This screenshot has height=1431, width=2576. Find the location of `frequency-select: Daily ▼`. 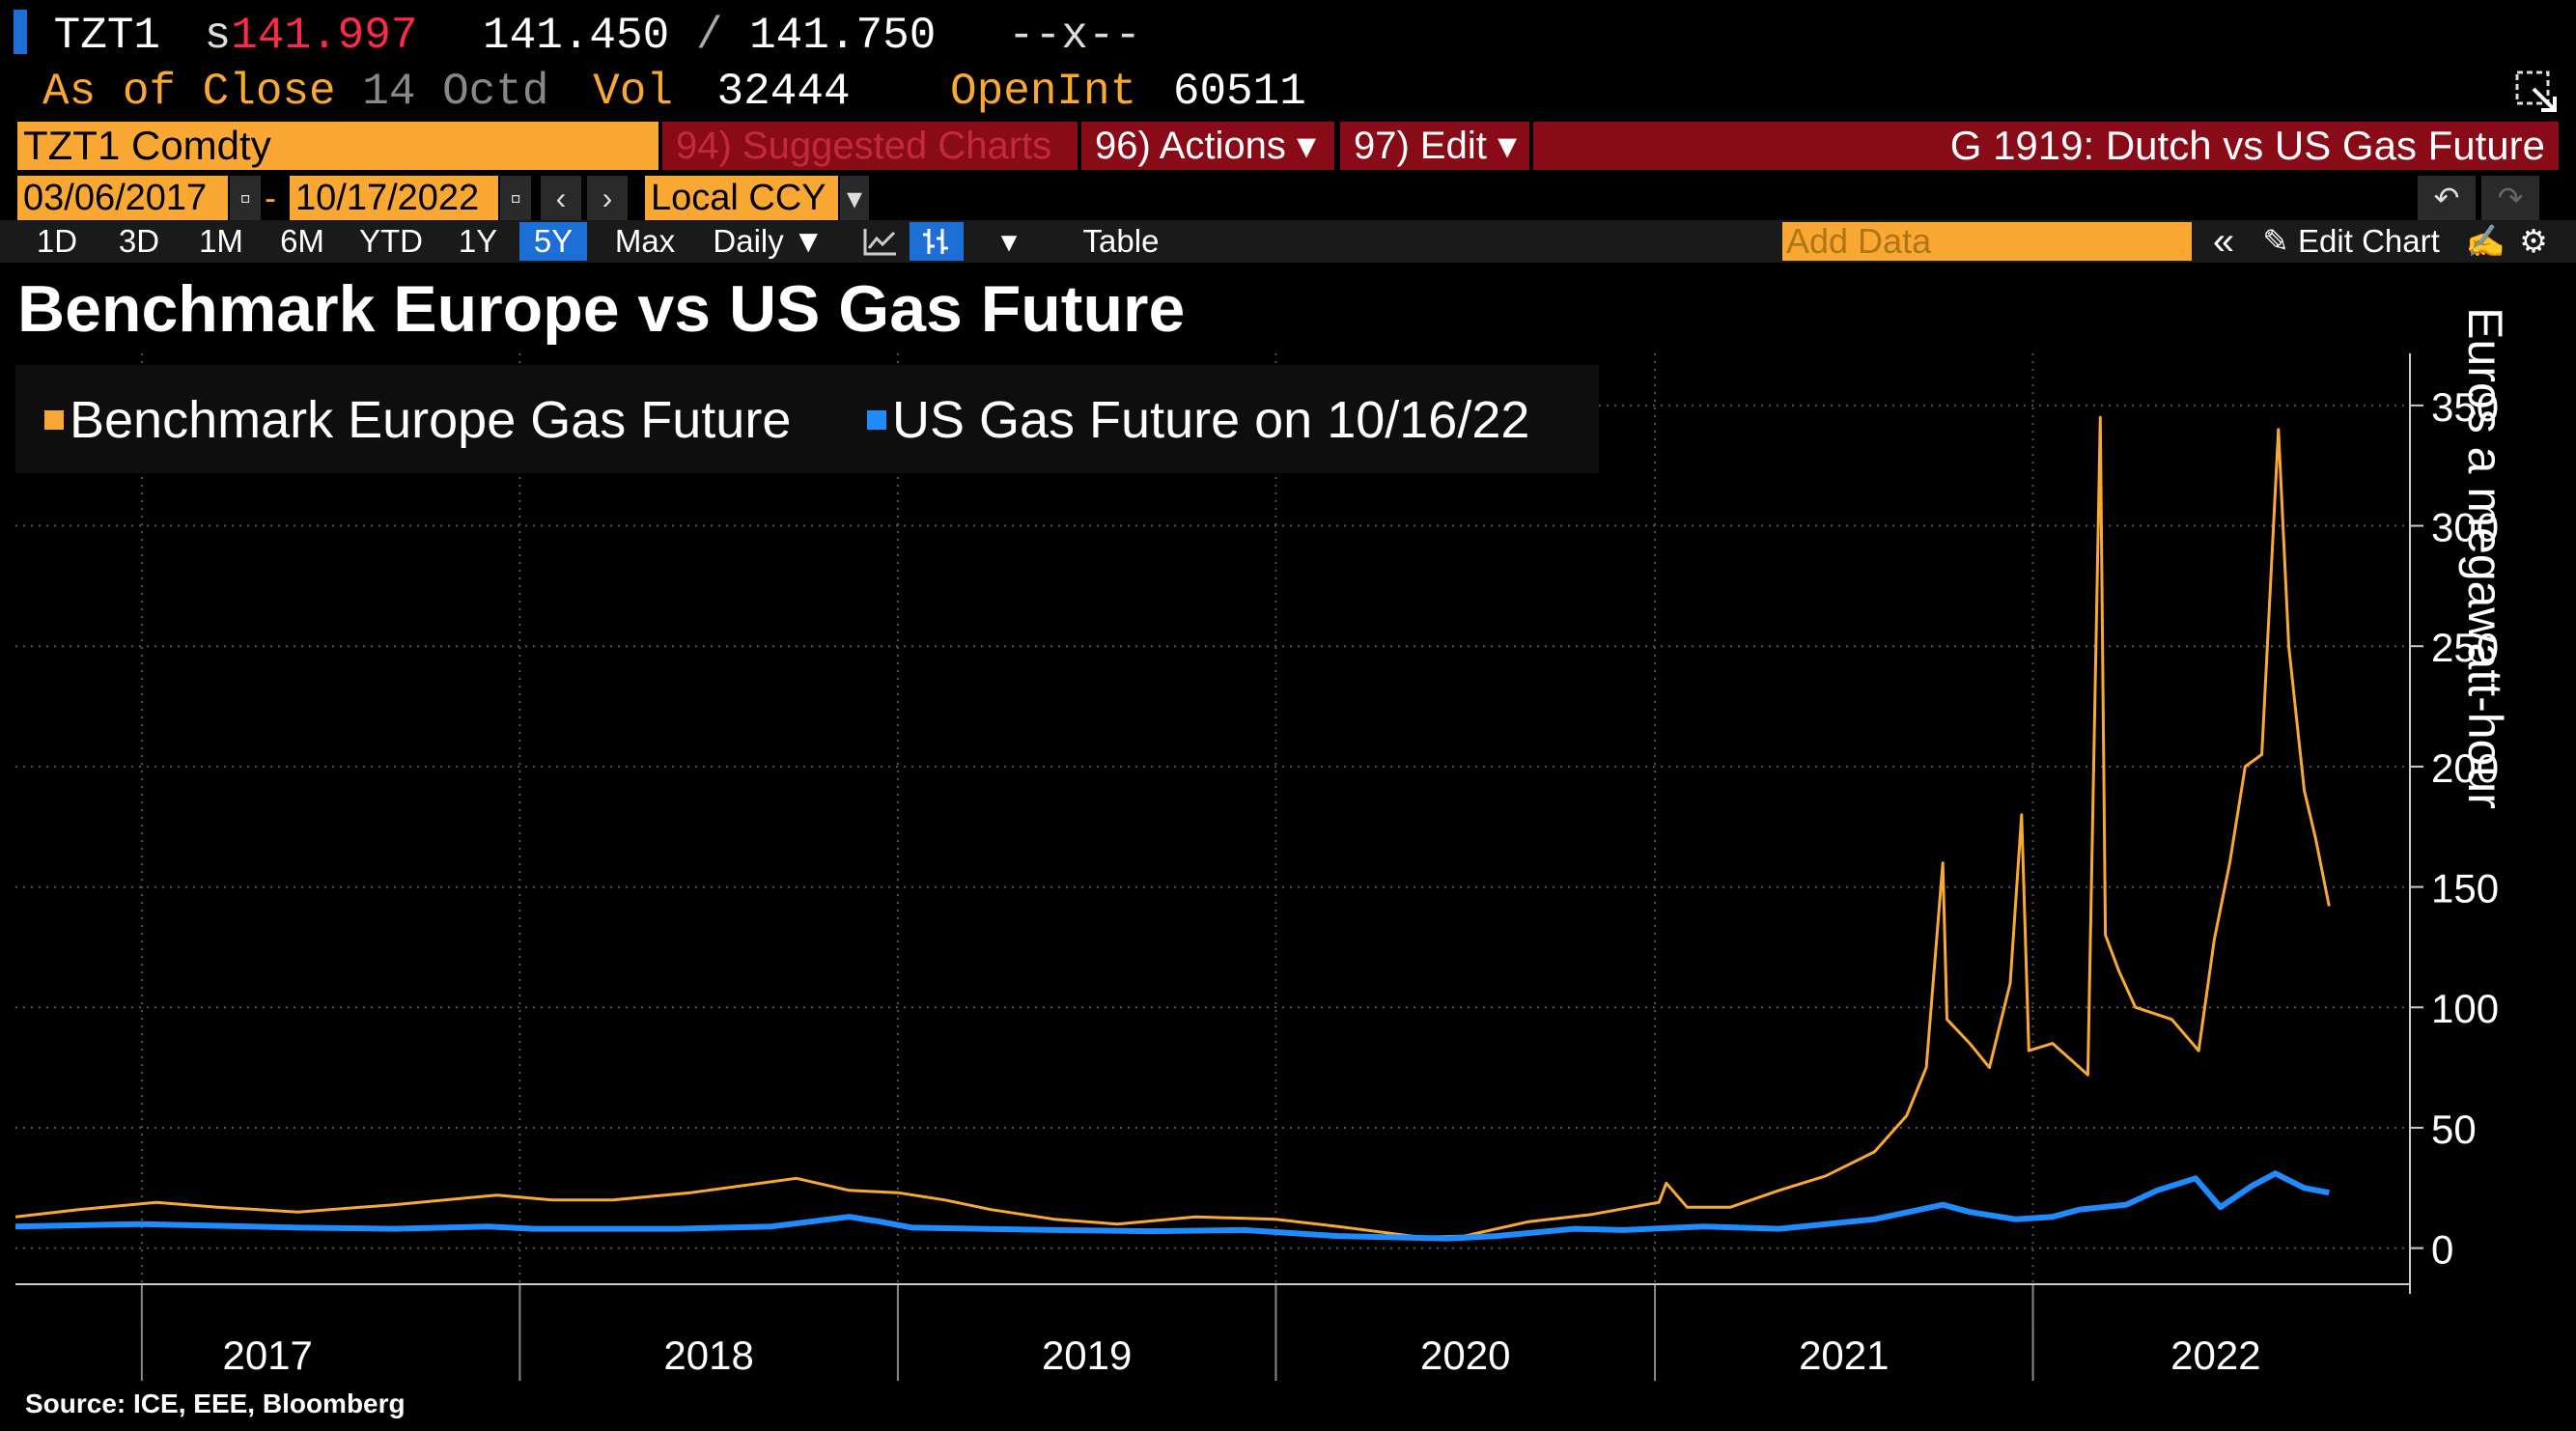

frequency-select: Daily ▼ is located at coordinates (769, 241).